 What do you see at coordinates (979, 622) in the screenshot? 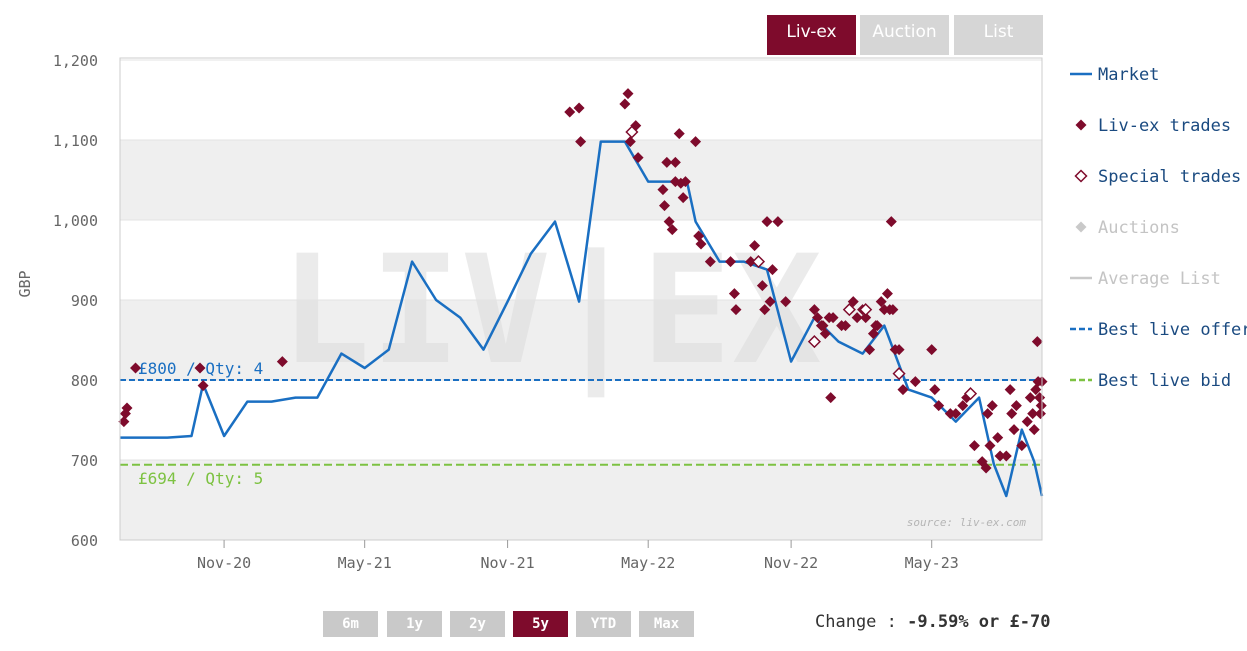
I see `change-value: -9.59% or £-70` at bounding box center [979, 622].